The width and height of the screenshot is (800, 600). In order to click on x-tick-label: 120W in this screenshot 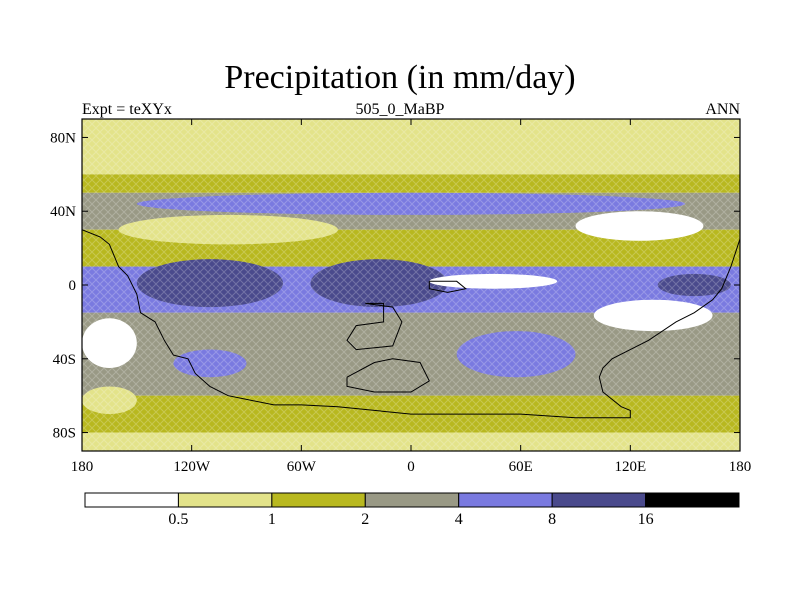, I will do `click(192, 467)`.